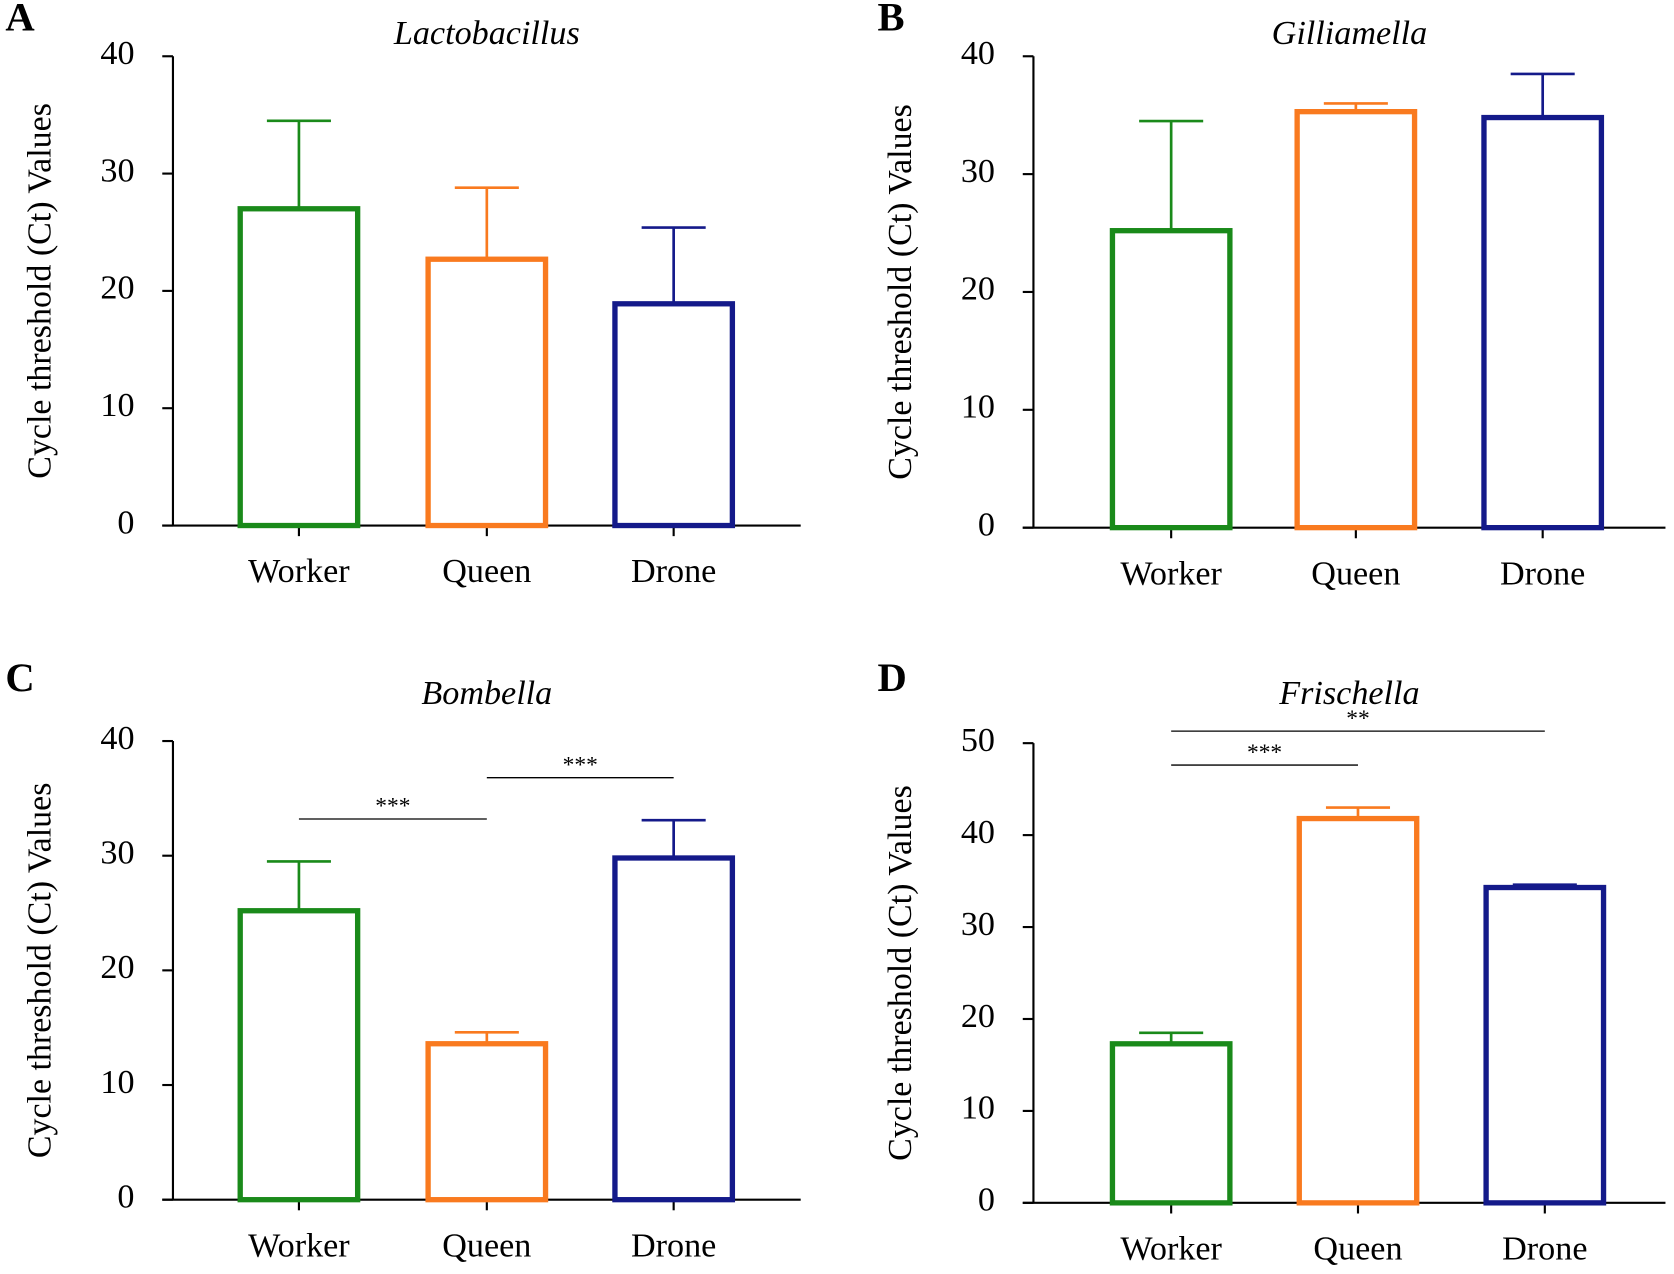  Describe the element at coordinates (978, 740) in the screenshot. I see `y-tick-label: 50` at that location.